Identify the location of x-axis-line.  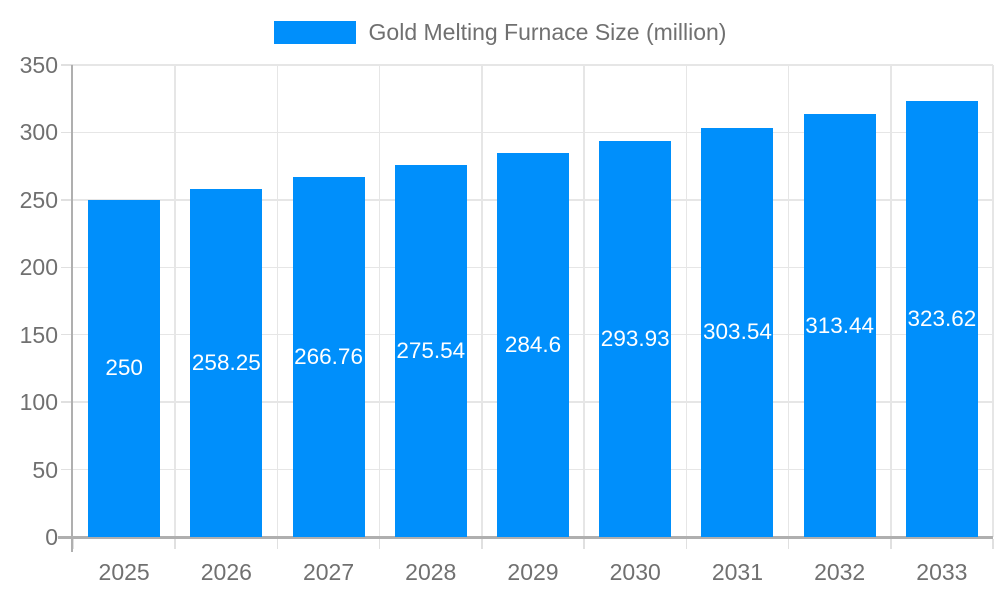
(525, 537).